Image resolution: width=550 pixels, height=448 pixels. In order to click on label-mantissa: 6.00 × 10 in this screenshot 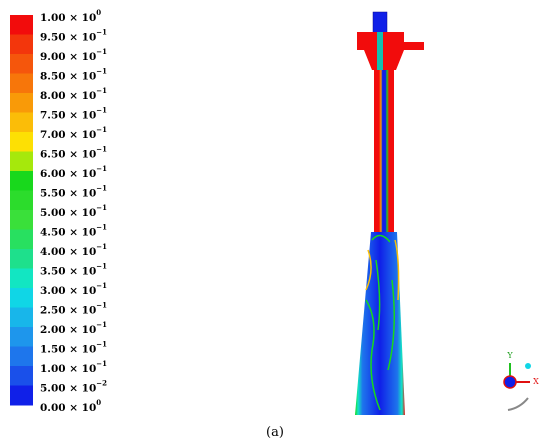, I will do `click(68, 174)`.